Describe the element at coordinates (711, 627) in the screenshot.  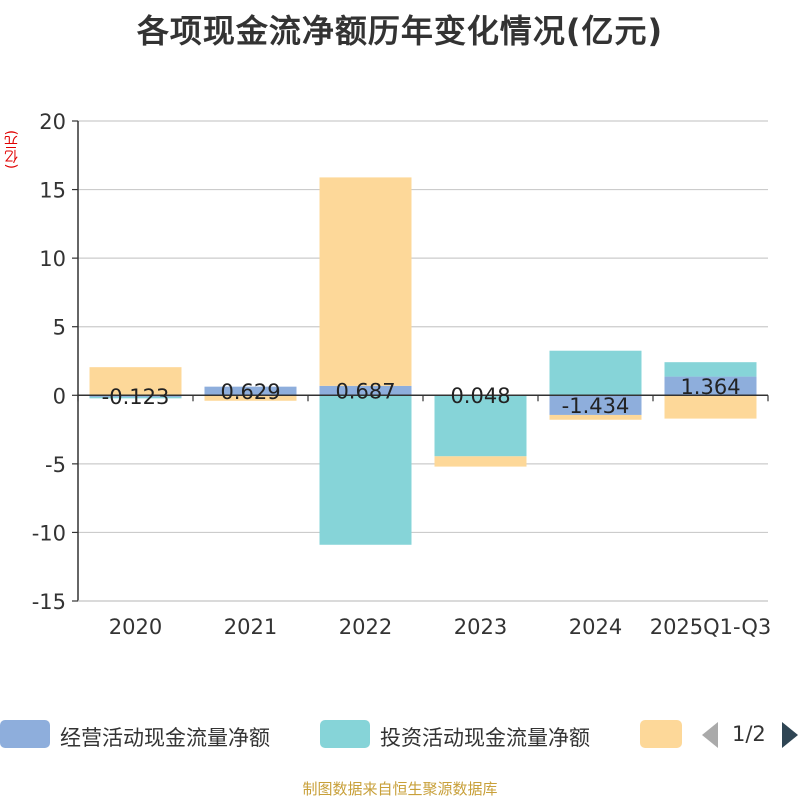
I see `x-tick-label: 2025Q1-Q3` at that location.